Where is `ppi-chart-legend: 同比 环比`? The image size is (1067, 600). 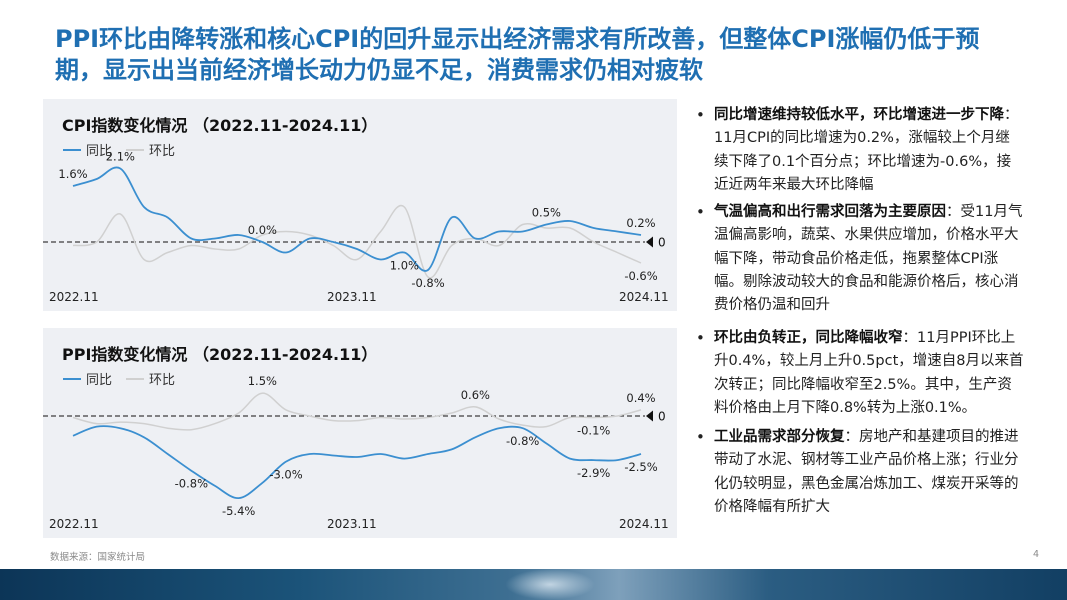
ppi-chart-legend: 同比 环比 is located at coordinates (126, 378).